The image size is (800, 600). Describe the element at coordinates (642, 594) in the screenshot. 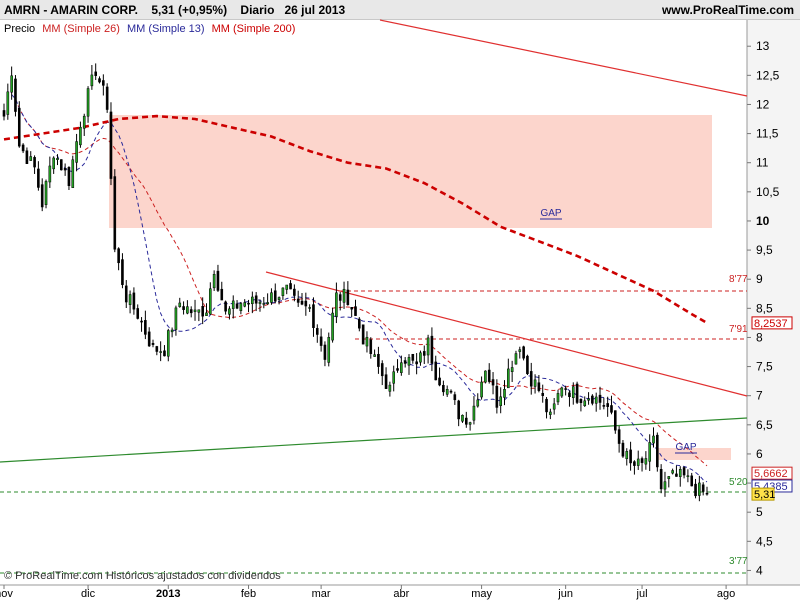

I see `x-tick-label: jul` at that location.